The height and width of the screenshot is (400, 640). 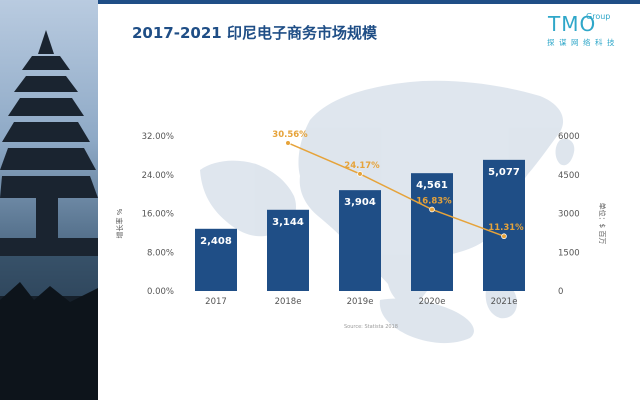 I want to click on logo-subtitle: 探谋网络科技, so click(x=583, y=42).